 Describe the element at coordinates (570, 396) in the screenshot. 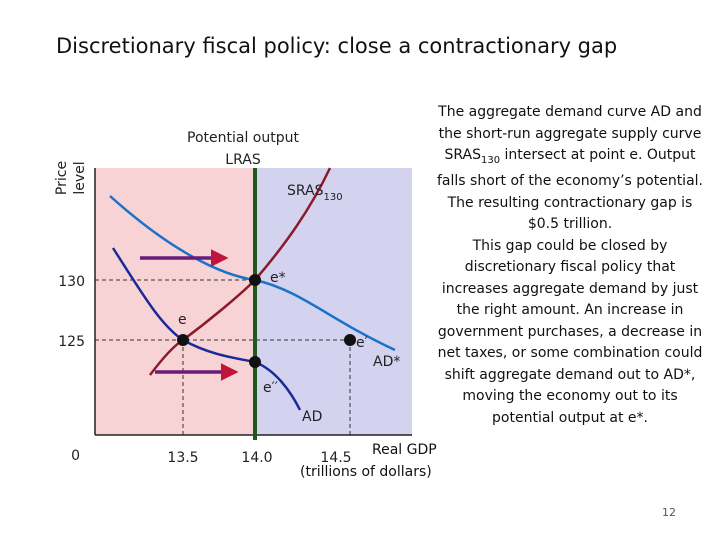

I see `description-line: moving the economy out to its` at that location.